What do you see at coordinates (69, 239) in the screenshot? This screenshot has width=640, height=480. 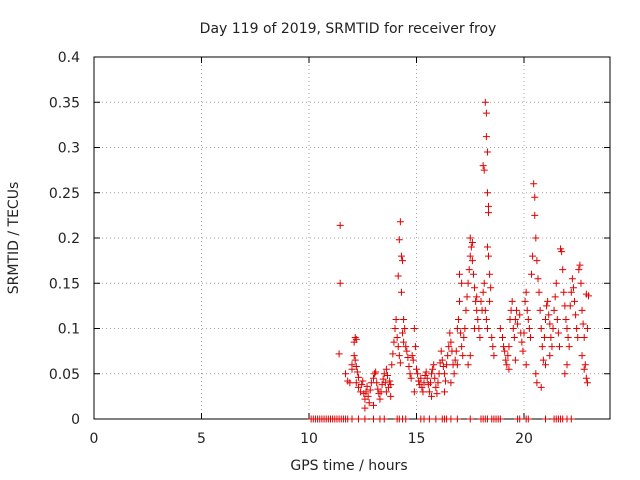 I see `y-tick-label: 0.2` at bounding box center [69, 239].